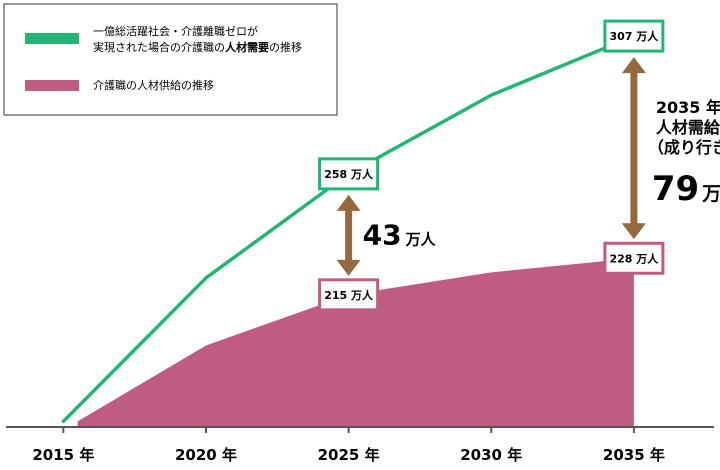 This screenshot has height=470, width=720. I want to click on legend-demand-line2: 実現された場合の介護職の人材需要の推移, so click(197, 47).